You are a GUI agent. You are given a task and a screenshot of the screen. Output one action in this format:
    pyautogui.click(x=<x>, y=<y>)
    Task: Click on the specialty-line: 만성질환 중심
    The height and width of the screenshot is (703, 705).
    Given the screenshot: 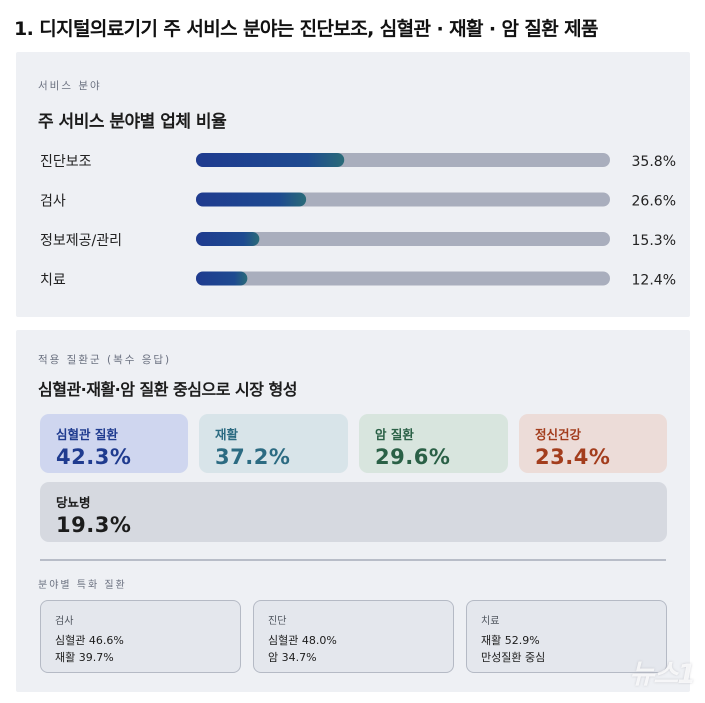 What is the action you would take?
    pyautogui.click(x=513, y=657)
    